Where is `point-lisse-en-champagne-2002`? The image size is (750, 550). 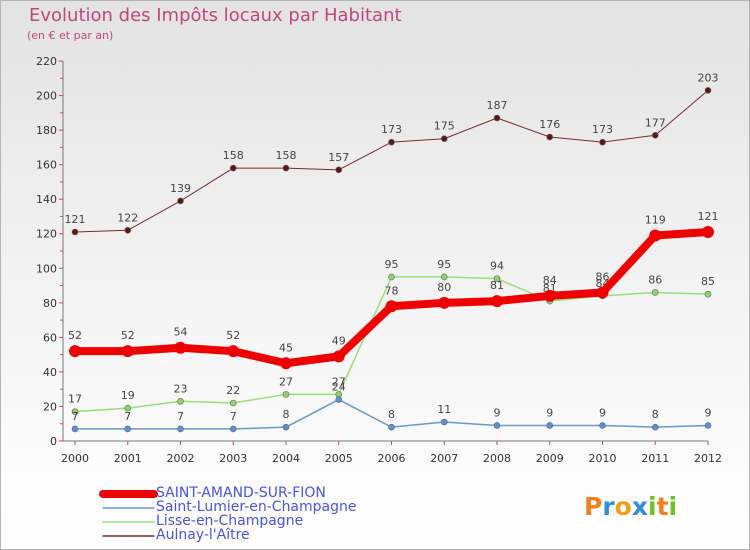
point-lisse-en-champagne-2002 is located at coordinates (180, 401).